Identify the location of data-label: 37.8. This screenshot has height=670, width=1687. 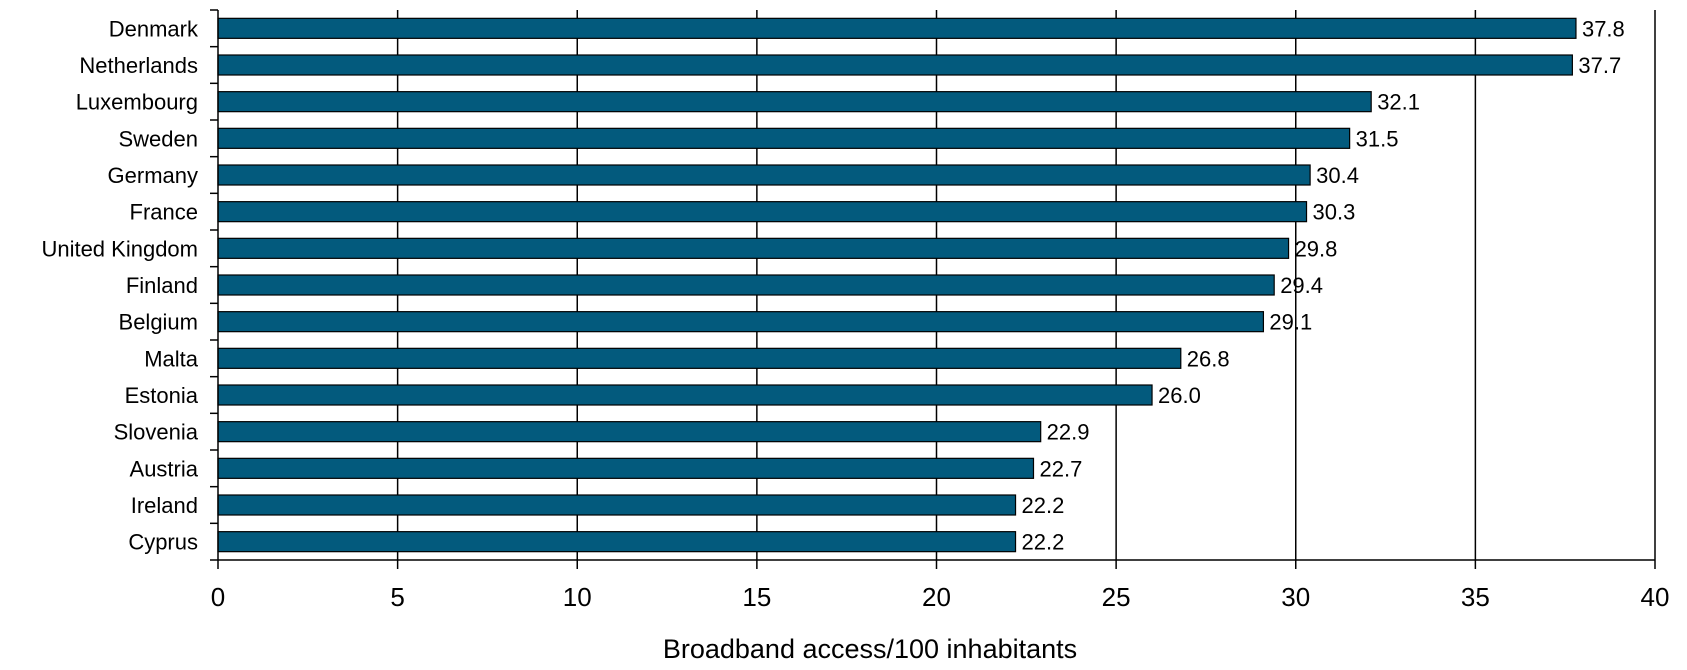
(1603, 28).